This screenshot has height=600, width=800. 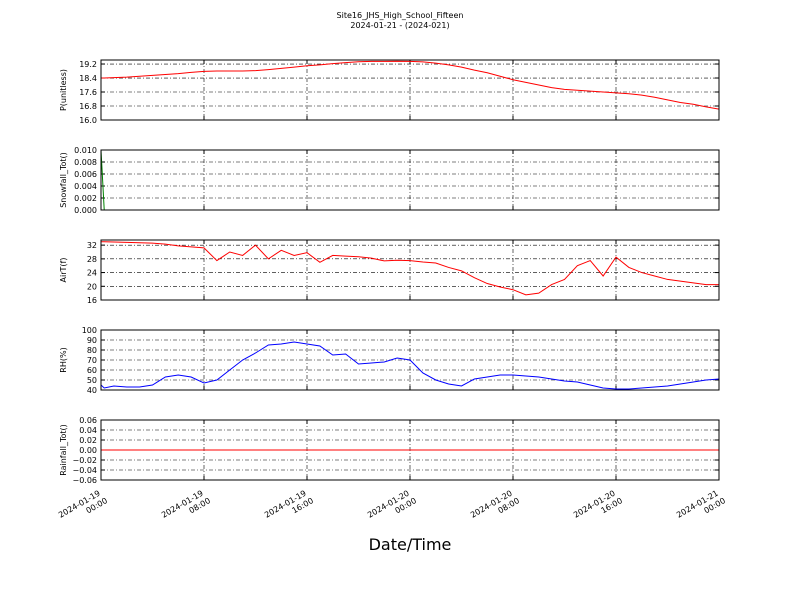 What do you see at coordinates (85, 198) in the screenshot?
I see `y-tick-label: 0.002` at bounding box center [85, 198].